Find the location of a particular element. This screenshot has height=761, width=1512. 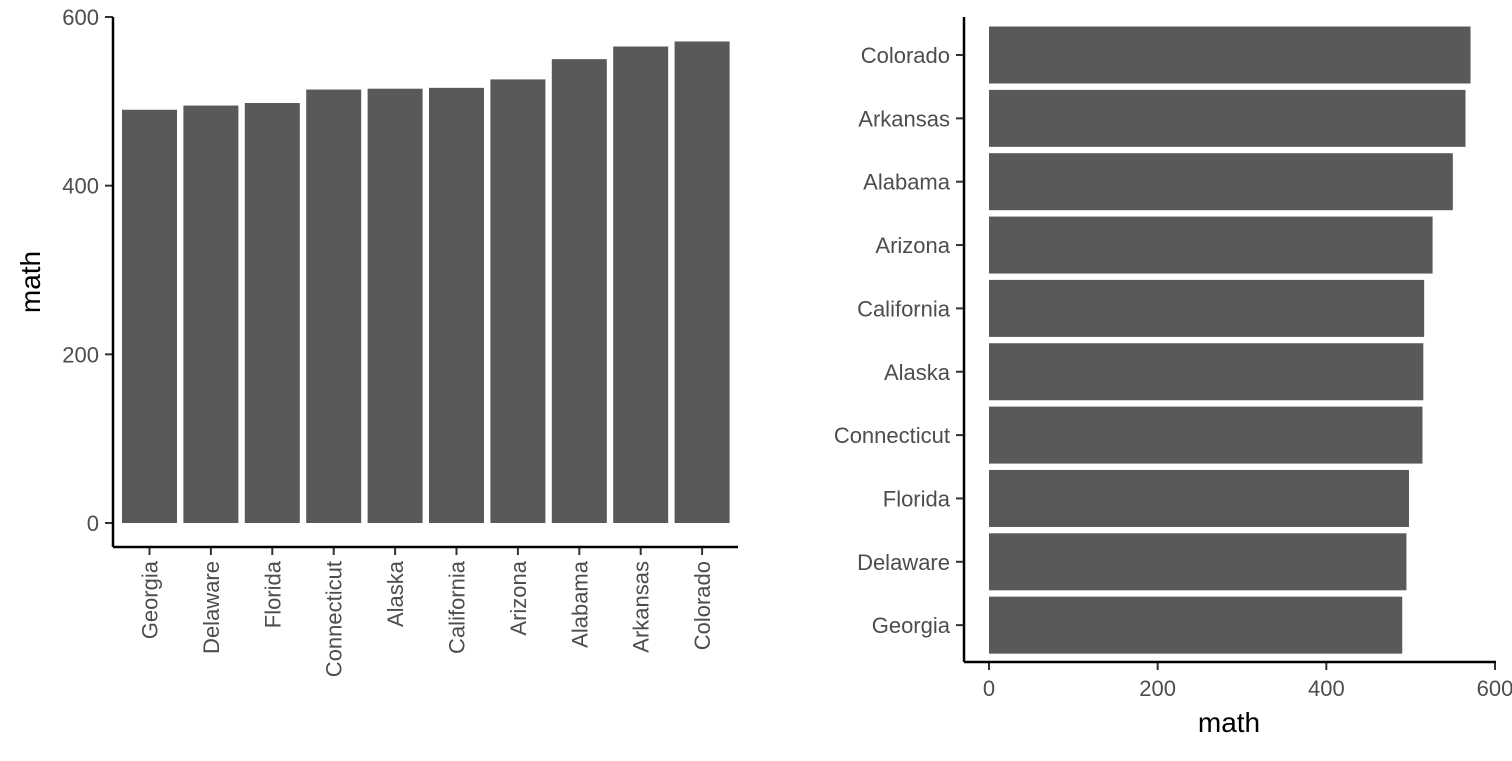

y-tick-label: Arizona is located at coordinates (912, 245).